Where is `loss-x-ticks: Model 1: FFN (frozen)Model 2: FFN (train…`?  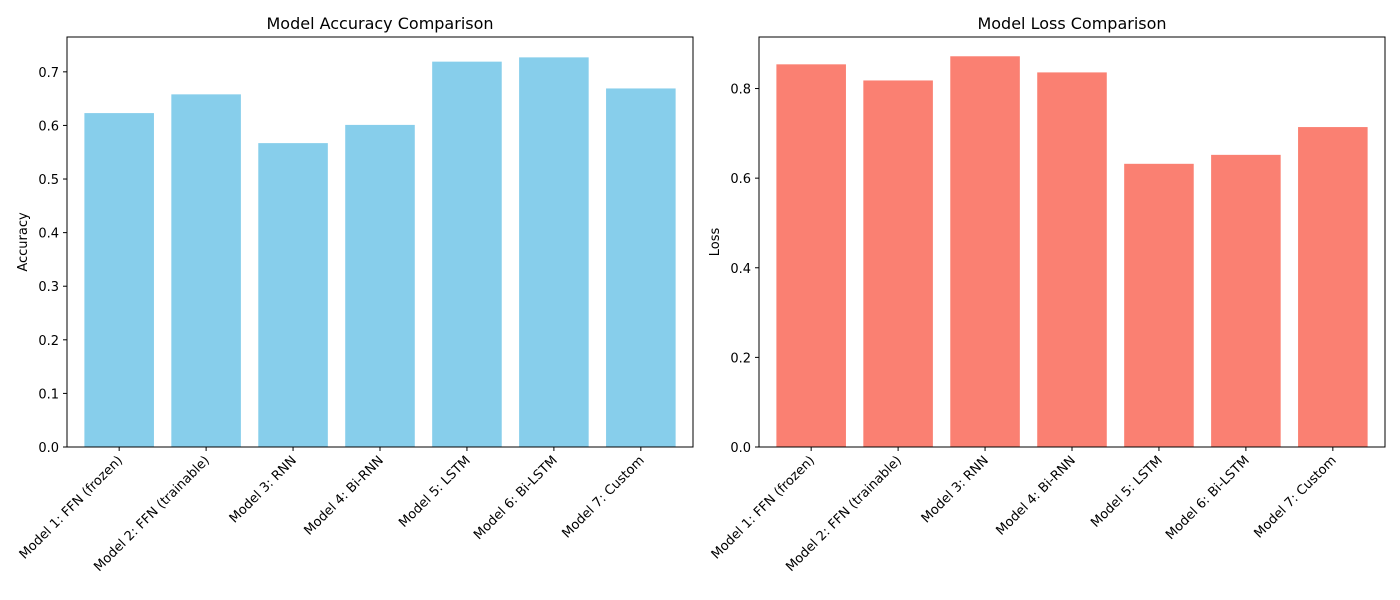 loss-x-ticks: Model 1: FFN (frozen)Model 2: FFN (train… is located at coordinates (1024, 511).